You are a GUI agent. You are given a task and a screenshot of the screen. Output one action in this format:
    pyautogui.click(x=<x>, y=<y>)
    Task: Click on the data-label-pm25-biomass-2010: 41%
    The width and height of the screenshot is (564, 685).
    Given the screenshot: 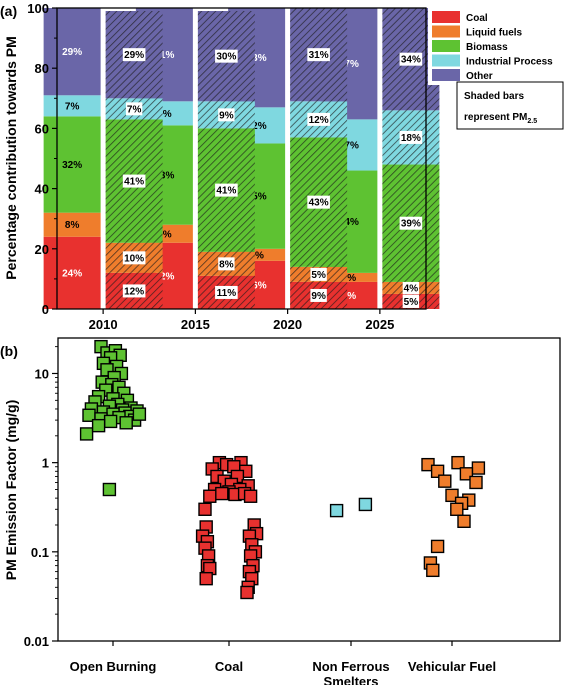 What is the action you would take?
    pyautogui.click(x=134, y=182)
    